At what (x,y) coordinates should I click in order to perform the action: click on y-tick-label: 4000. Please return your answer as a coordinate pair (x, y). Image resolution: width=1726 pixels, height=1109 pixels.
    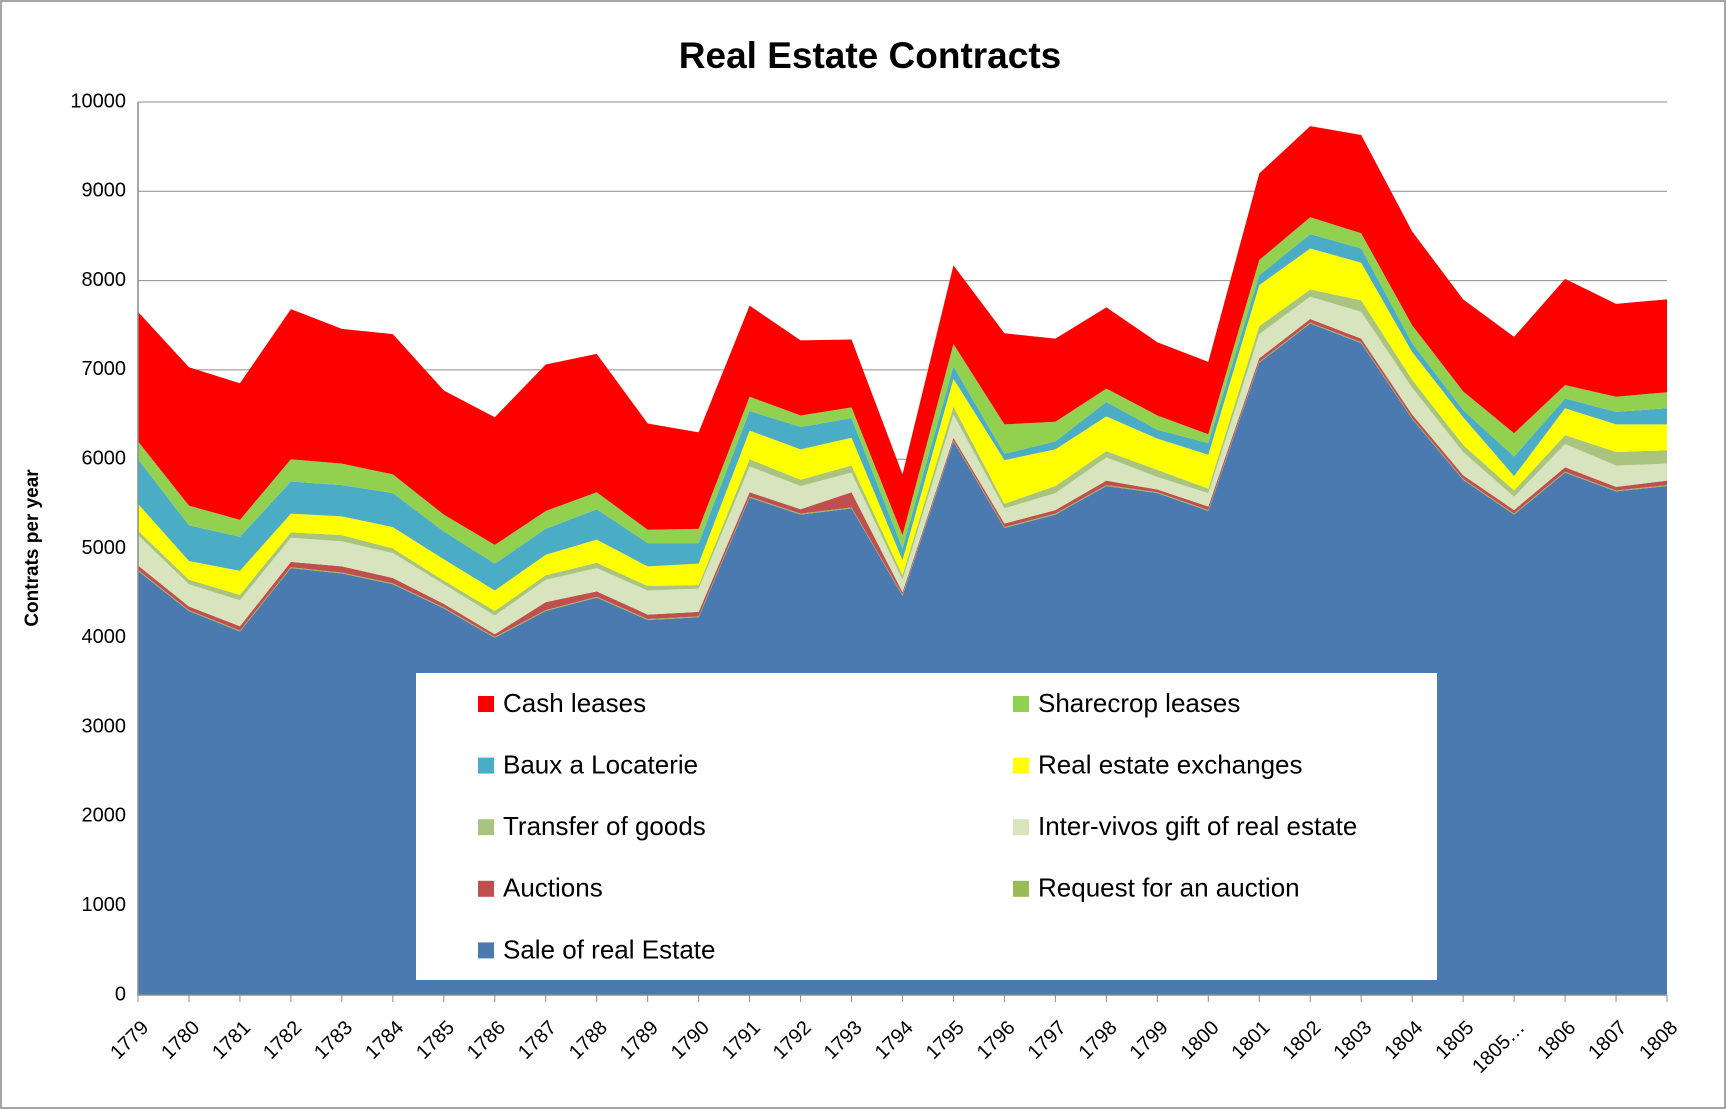
    Looking at the image, I should click on (104, 637).